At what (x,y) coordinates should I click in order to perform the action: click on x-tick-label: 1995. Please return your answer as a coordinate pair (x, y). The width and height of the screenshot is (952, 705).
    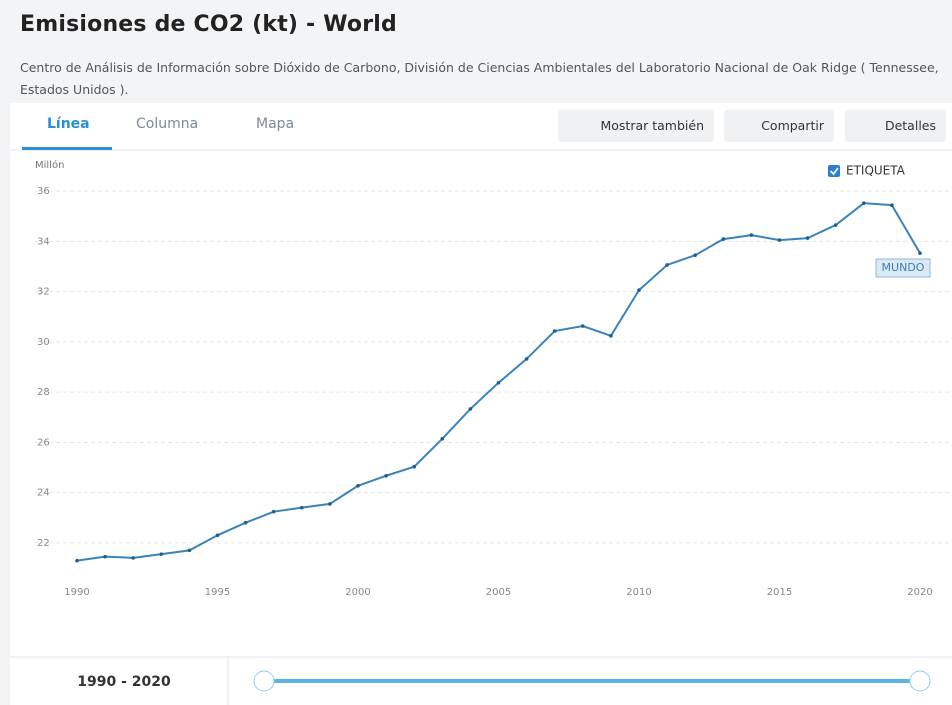
    Looking at the image, I should click on (217, 592).